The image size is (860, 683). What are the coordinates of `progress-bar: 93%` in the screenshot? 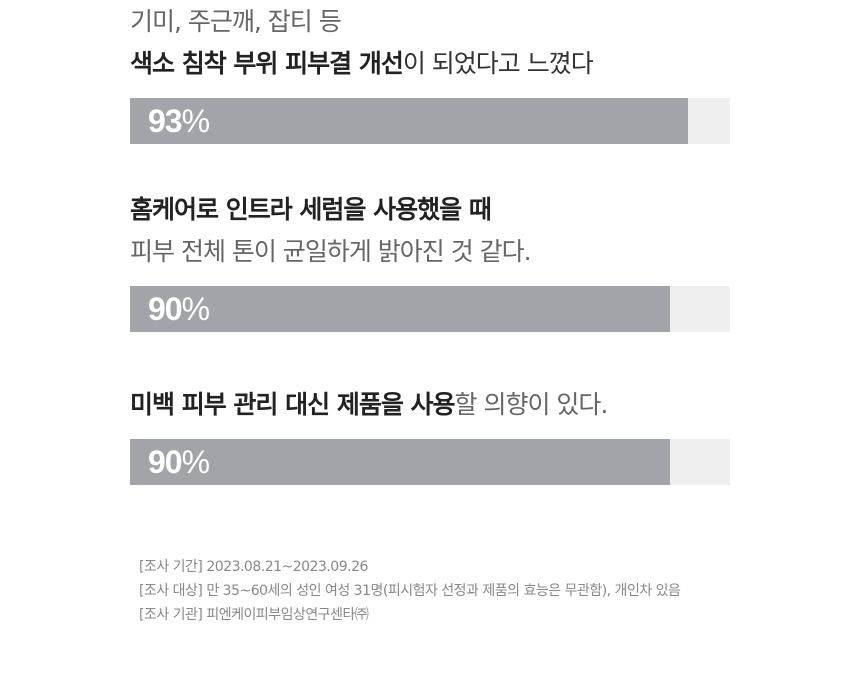 It's located at (430, 121).